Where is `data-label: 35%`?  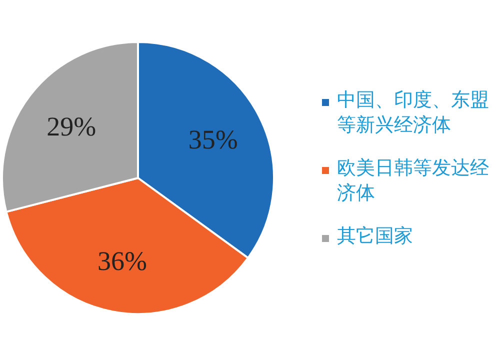 data-label: 35% is located at coordinates (213, 139).